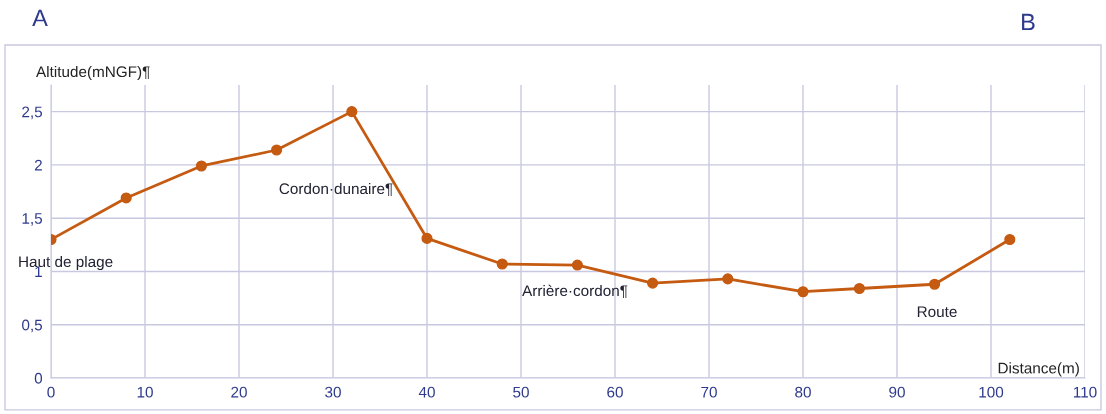 The height and width of the screenshot is (414, 1106). What do you see at coordinates (32, 113) in the screenshot?
I see `y-tick-label: 2,5` at bounding box center [32, 113].